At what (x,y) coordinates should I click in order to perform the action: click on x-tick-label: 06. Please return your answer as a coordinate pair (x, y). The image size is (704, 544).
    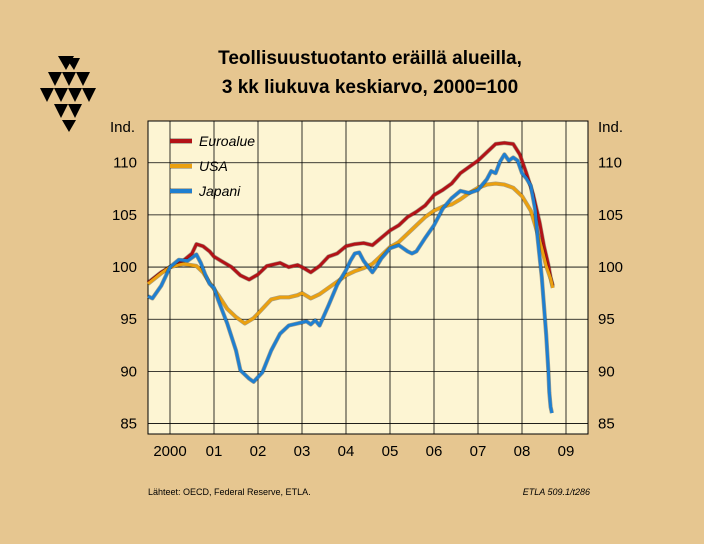
    Looking at the image, I should click on (434, 451).